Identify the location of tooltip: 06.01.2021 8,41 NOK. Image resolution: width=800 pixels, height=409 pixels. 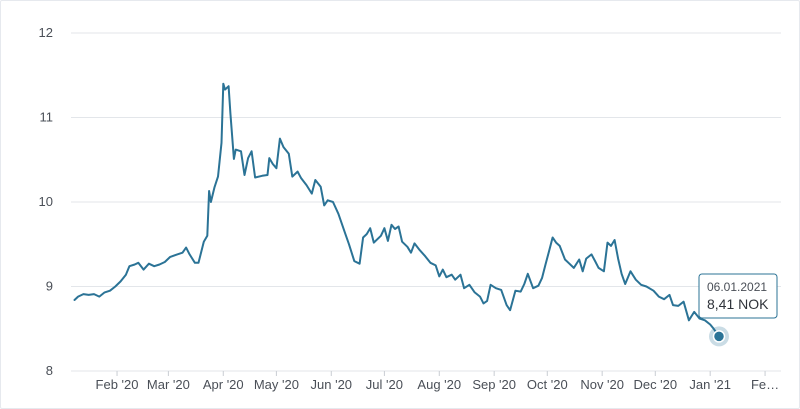
(738, 296).